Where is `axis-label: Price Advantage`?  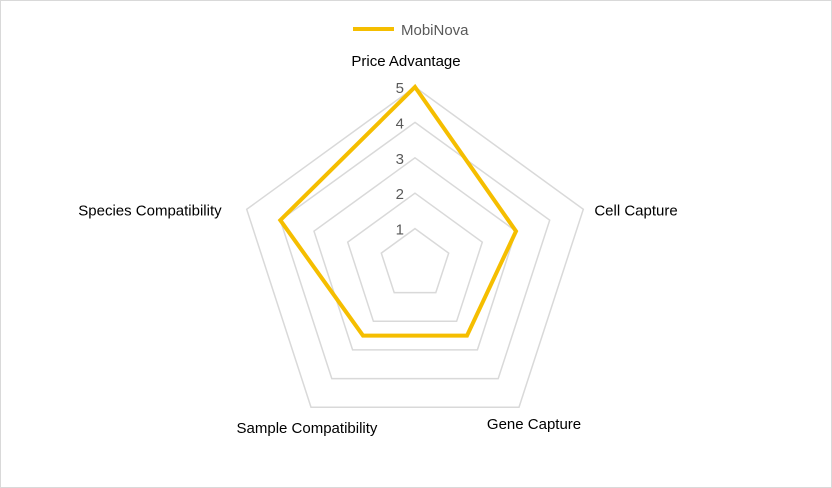 axis-label: Price Advantage is located at coordinates (405, 61).